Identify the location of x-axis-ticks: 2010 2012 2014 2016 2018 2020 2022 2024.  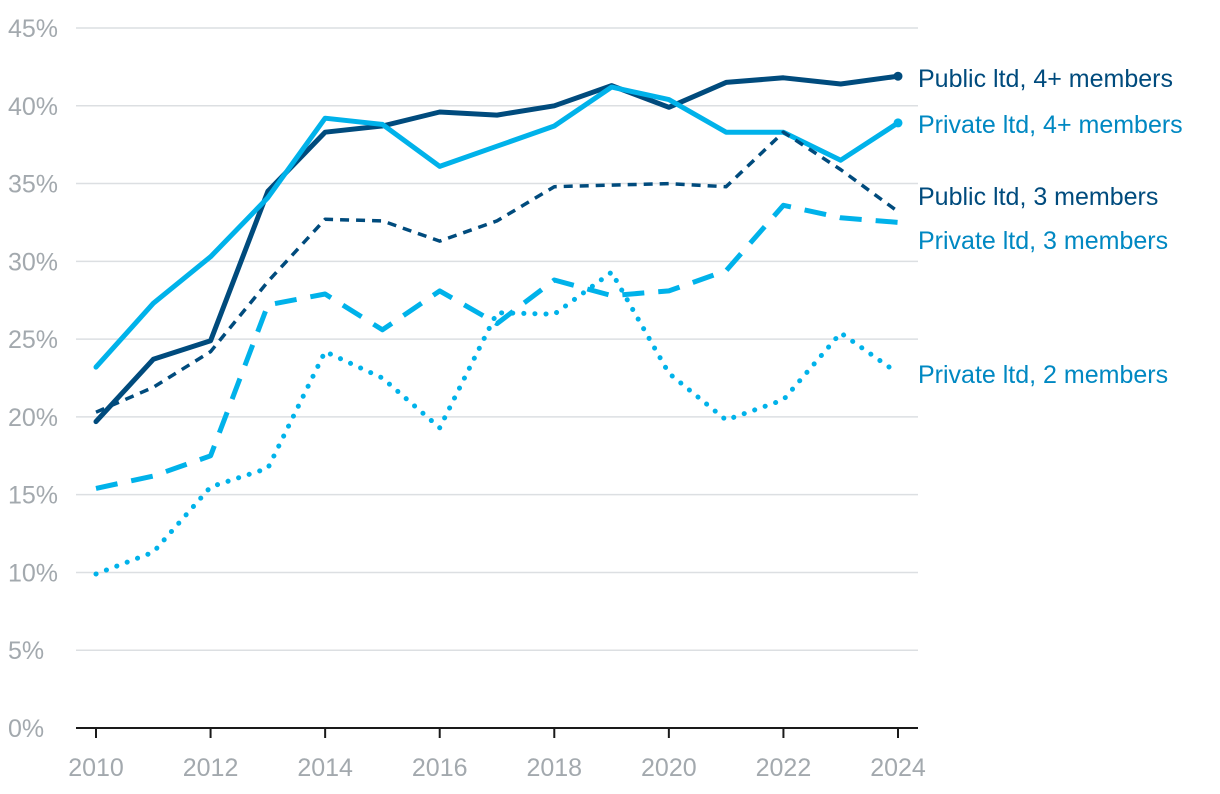
(497, 755).